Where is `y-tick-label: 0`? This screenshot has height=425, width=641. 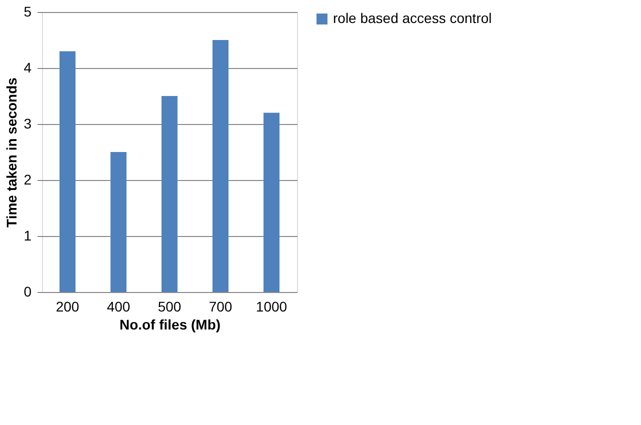 y-tick-label: 0 is located at coordinates (28, 292).